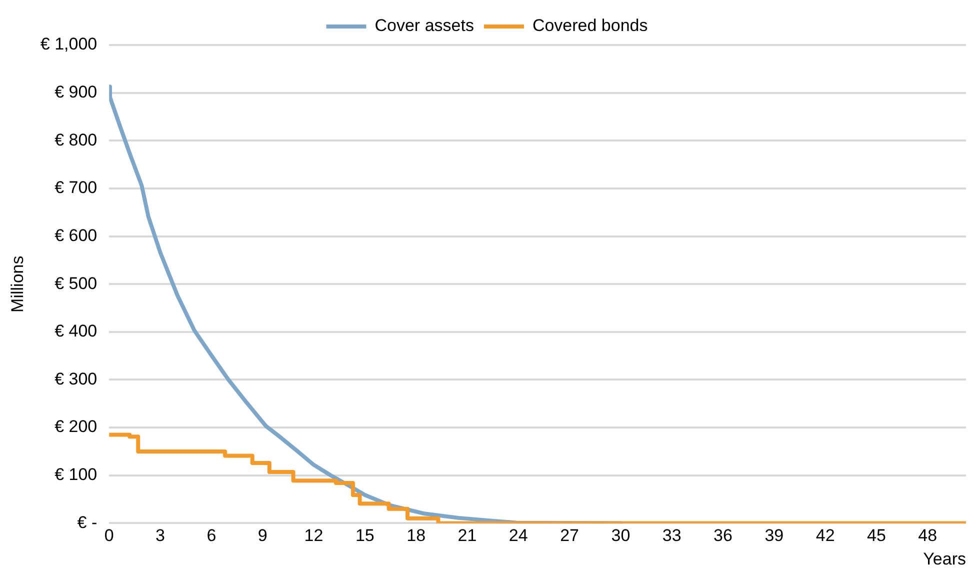 The image size is (976, 578). What do you see at coordinates (161, 536) in the screenshot?
I see `x-tick-label: 3` at bounding box center [161, 536].